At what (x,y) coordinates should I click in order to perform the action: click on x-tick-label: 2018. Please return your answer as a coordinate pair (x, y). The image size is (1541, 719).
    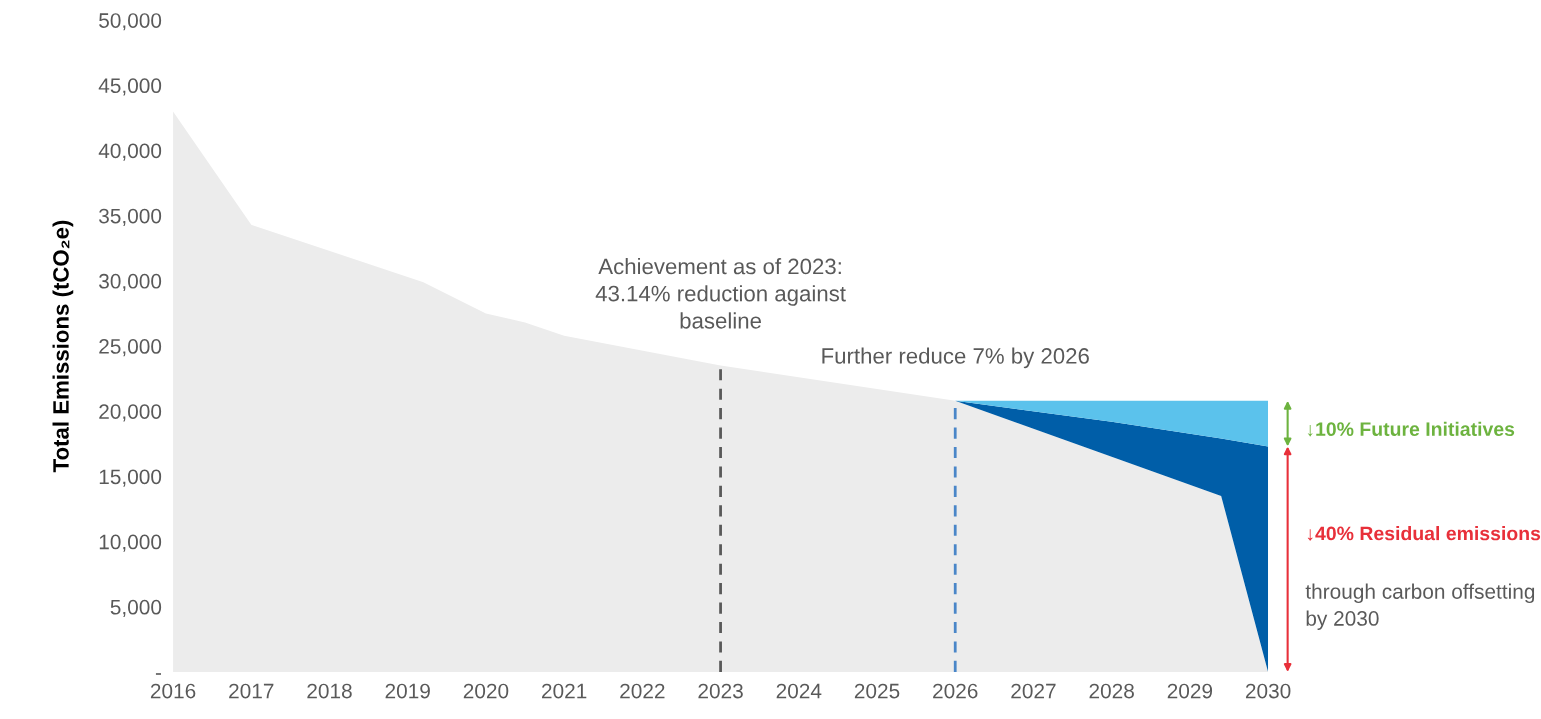
    Looking at the image, I should click on (329, 691).